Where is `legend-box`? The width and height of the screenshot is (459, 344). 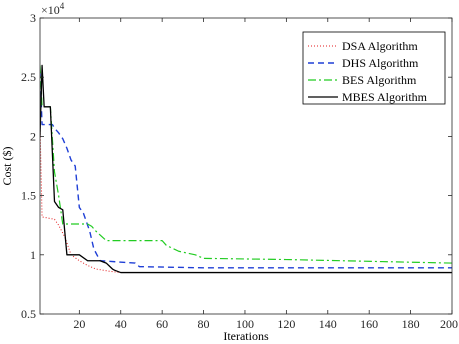
legend-box is located at coordinates (374, 68).